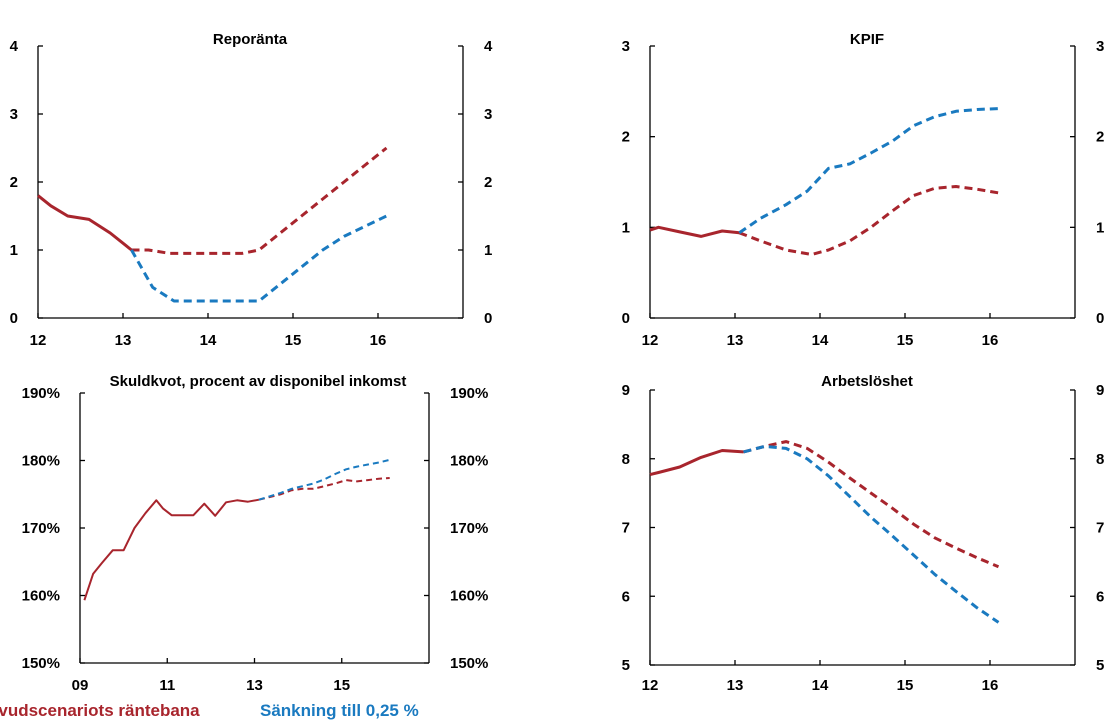  What do you see at coordinates (41, 596) in the screenshot?
I see `y-tick-label-left: 160%` at bounding box center [41, 596].